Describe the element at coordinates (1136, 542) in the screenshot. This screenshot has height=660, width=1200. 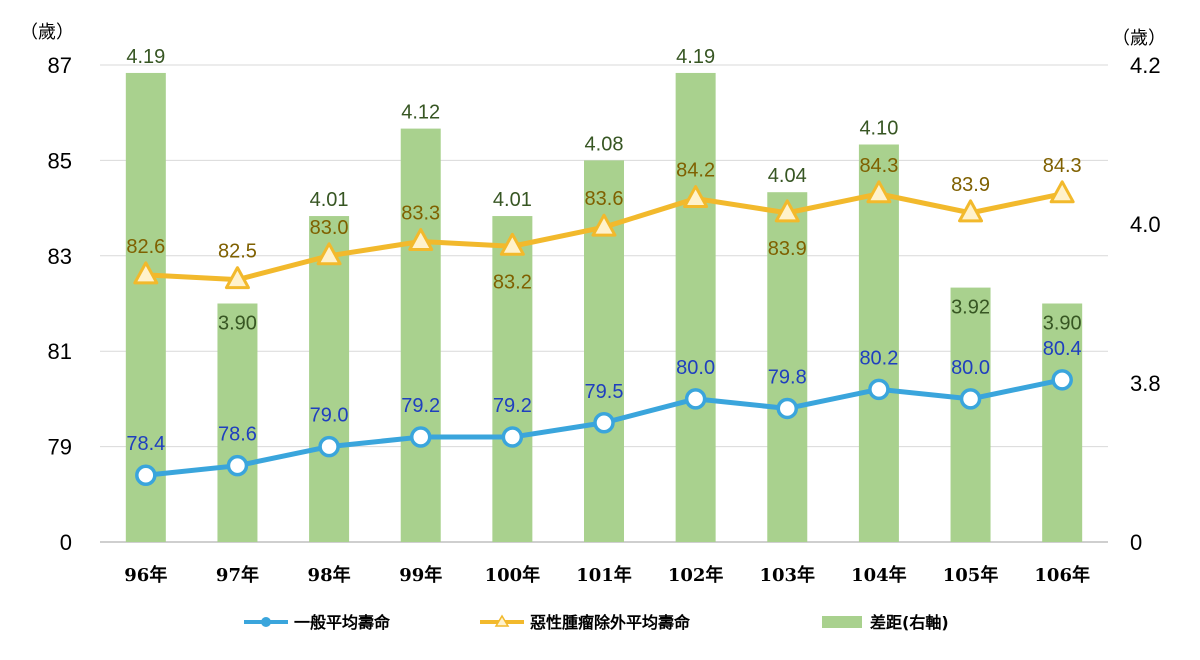
I see `right-axis-tick-label: 0` at that location.